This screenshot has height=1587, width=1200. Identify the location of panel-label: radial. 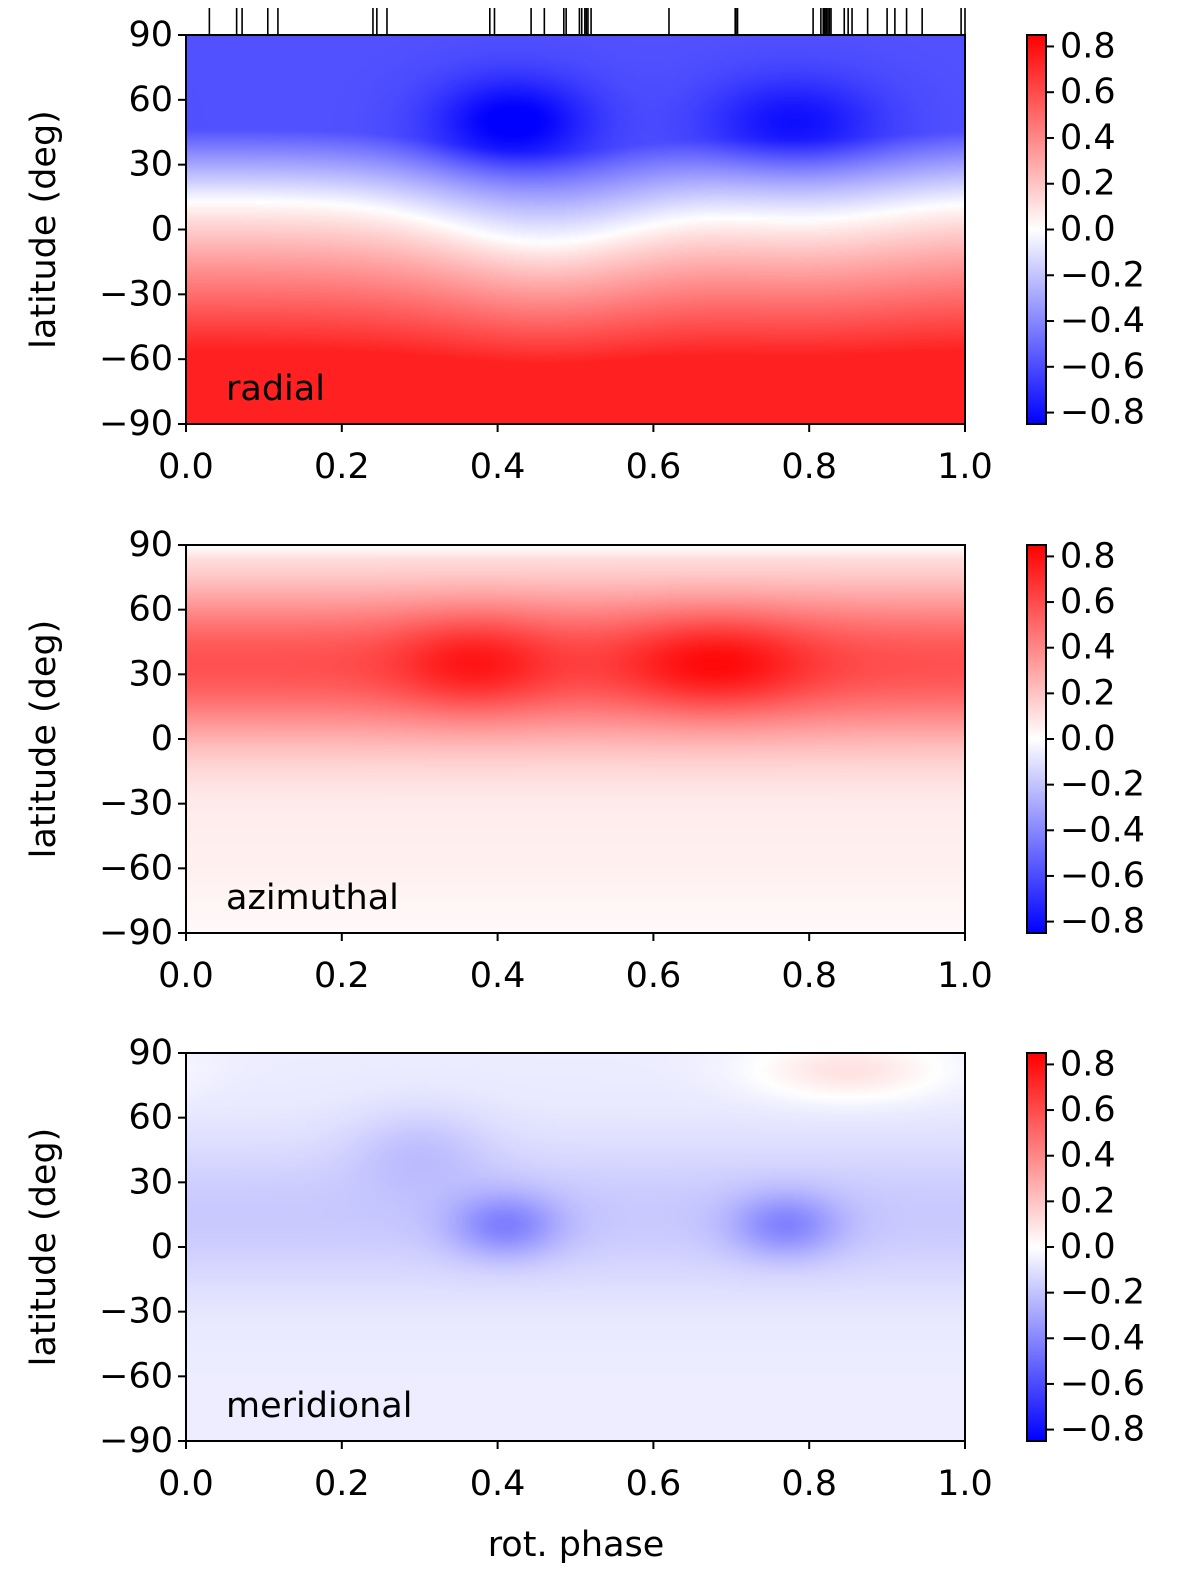
(275, 389).